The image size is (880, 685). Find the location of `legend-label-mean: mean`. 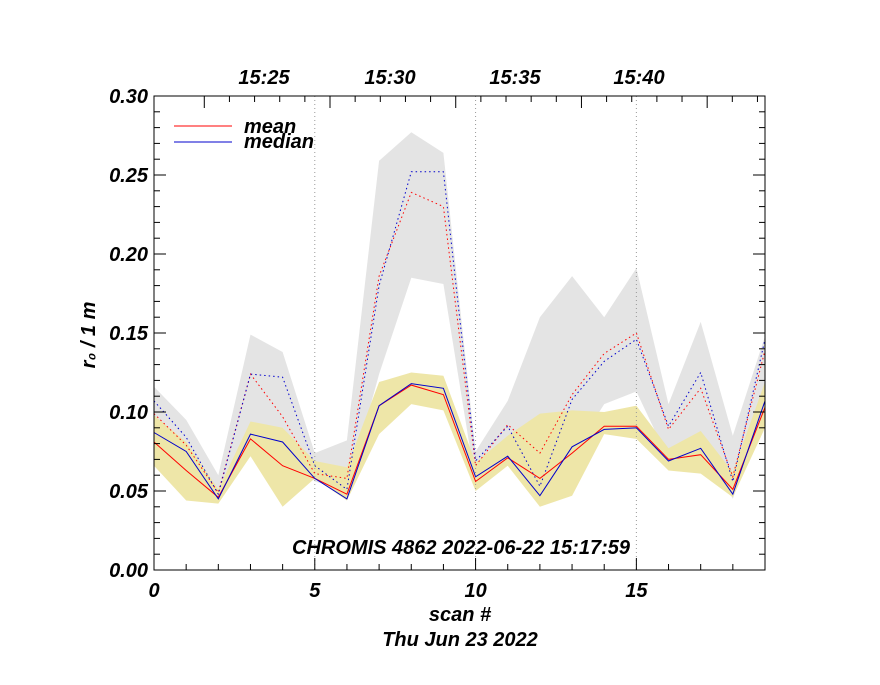

legend-label-mean: mean is located at coordinates (270, 127).